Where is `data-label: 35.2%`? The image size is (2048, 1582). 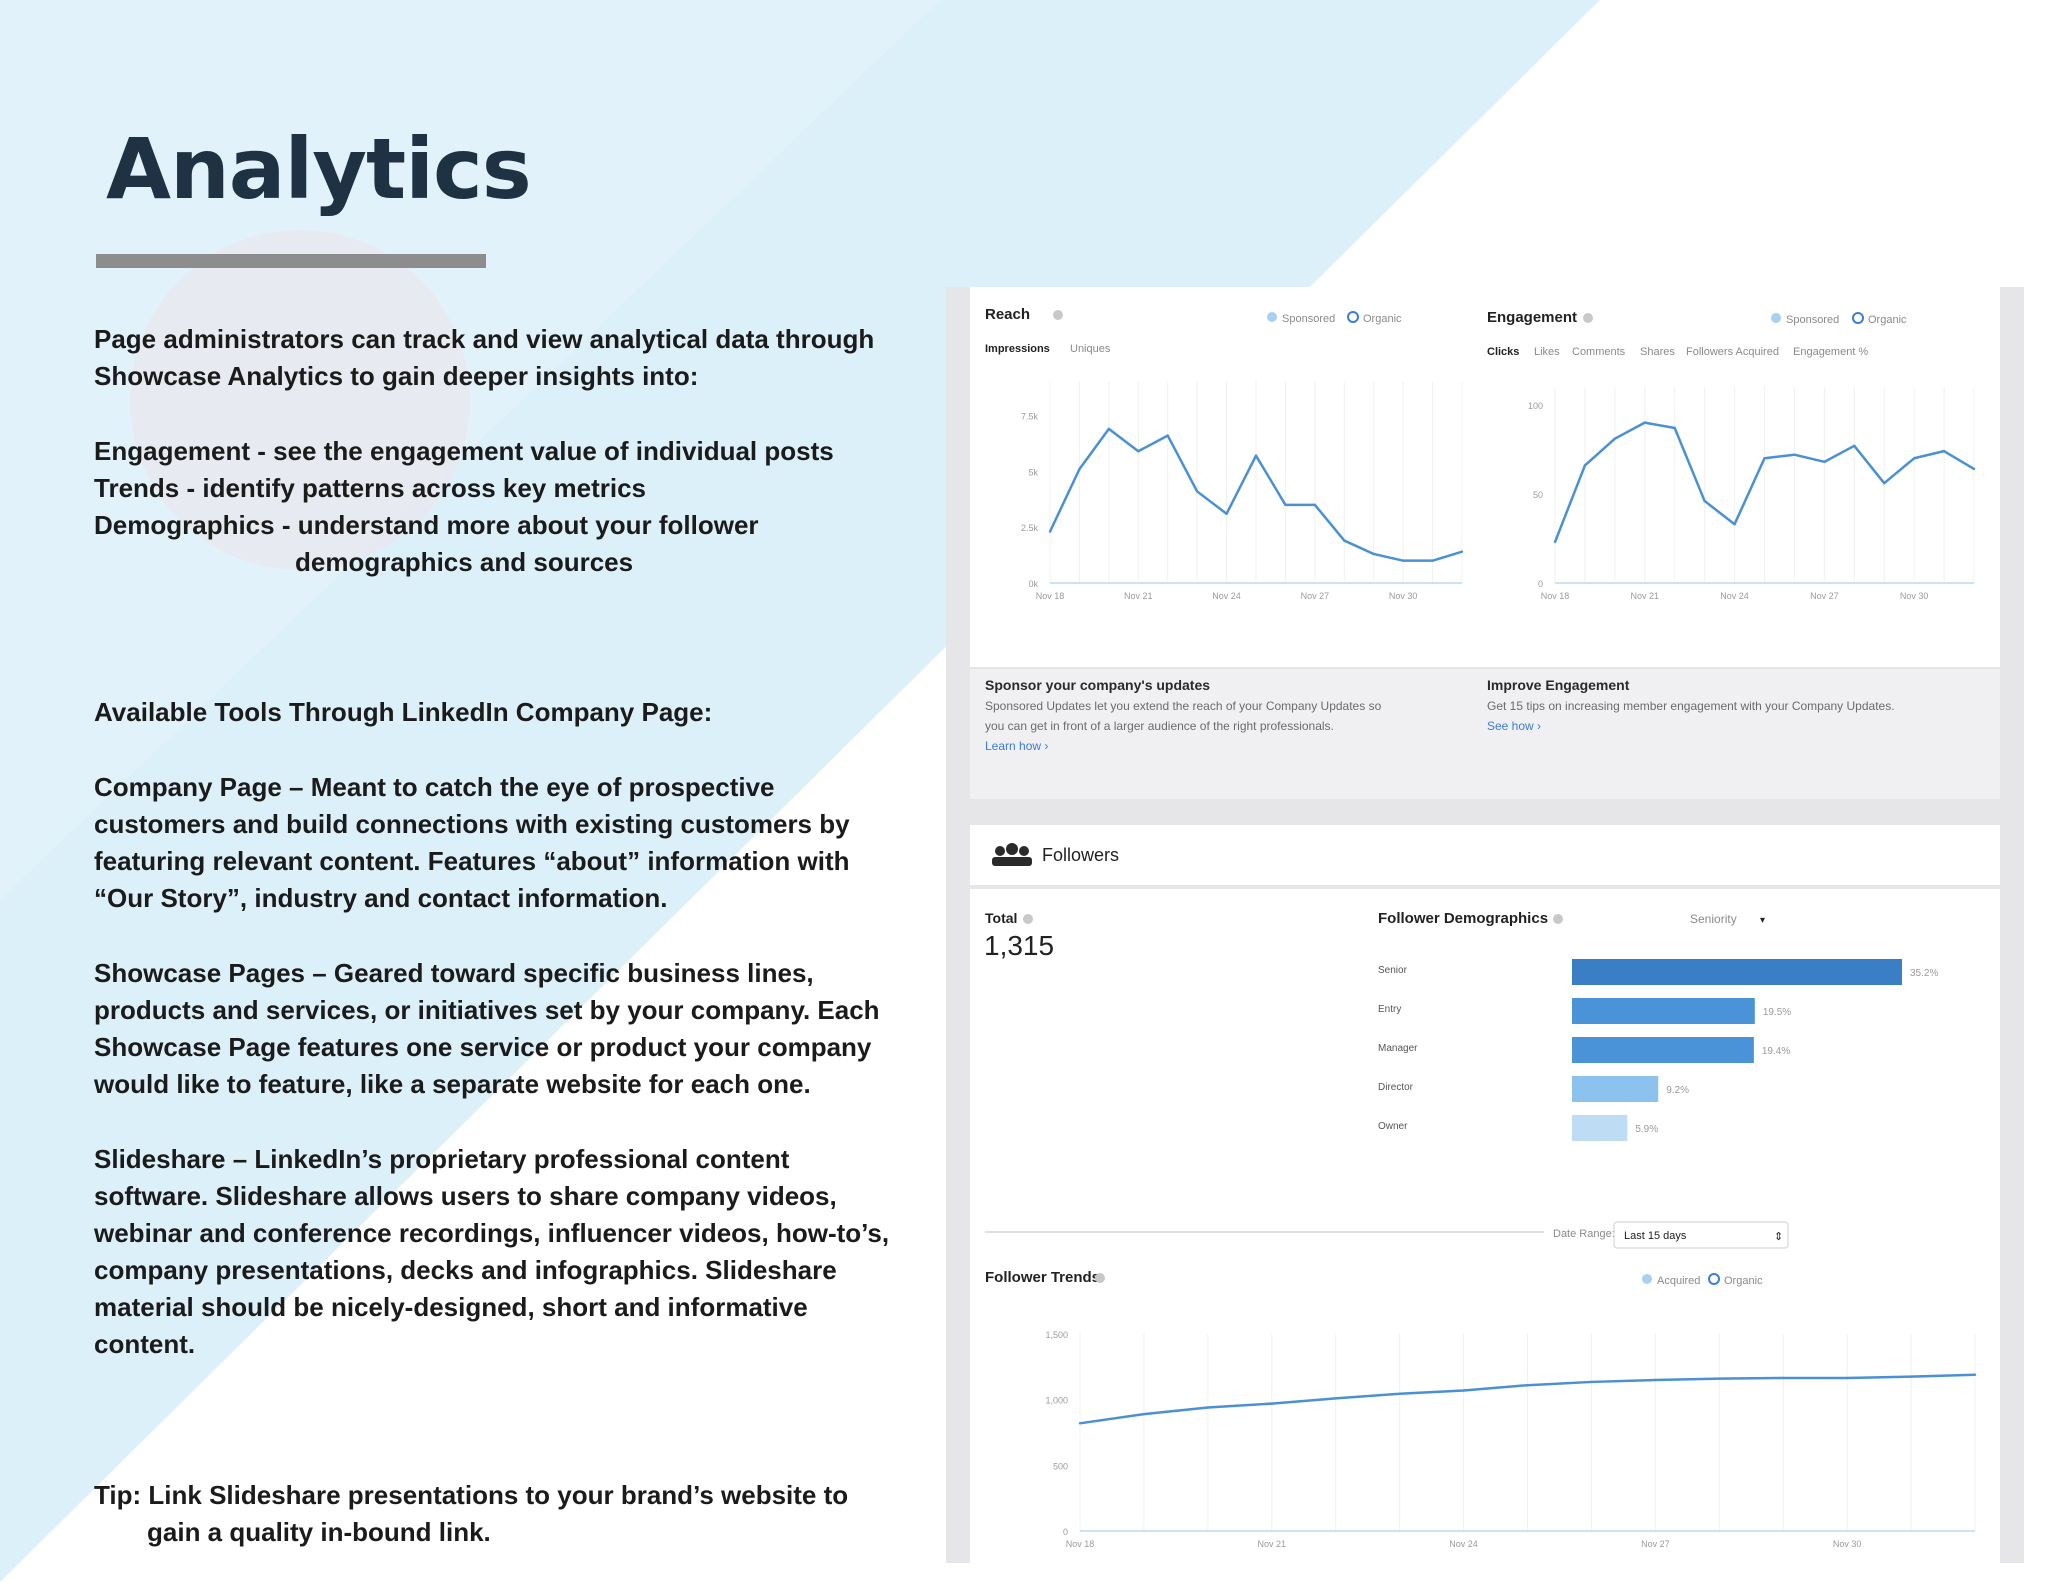 data-label: 35.2% is located at coordinates (1924, 973).